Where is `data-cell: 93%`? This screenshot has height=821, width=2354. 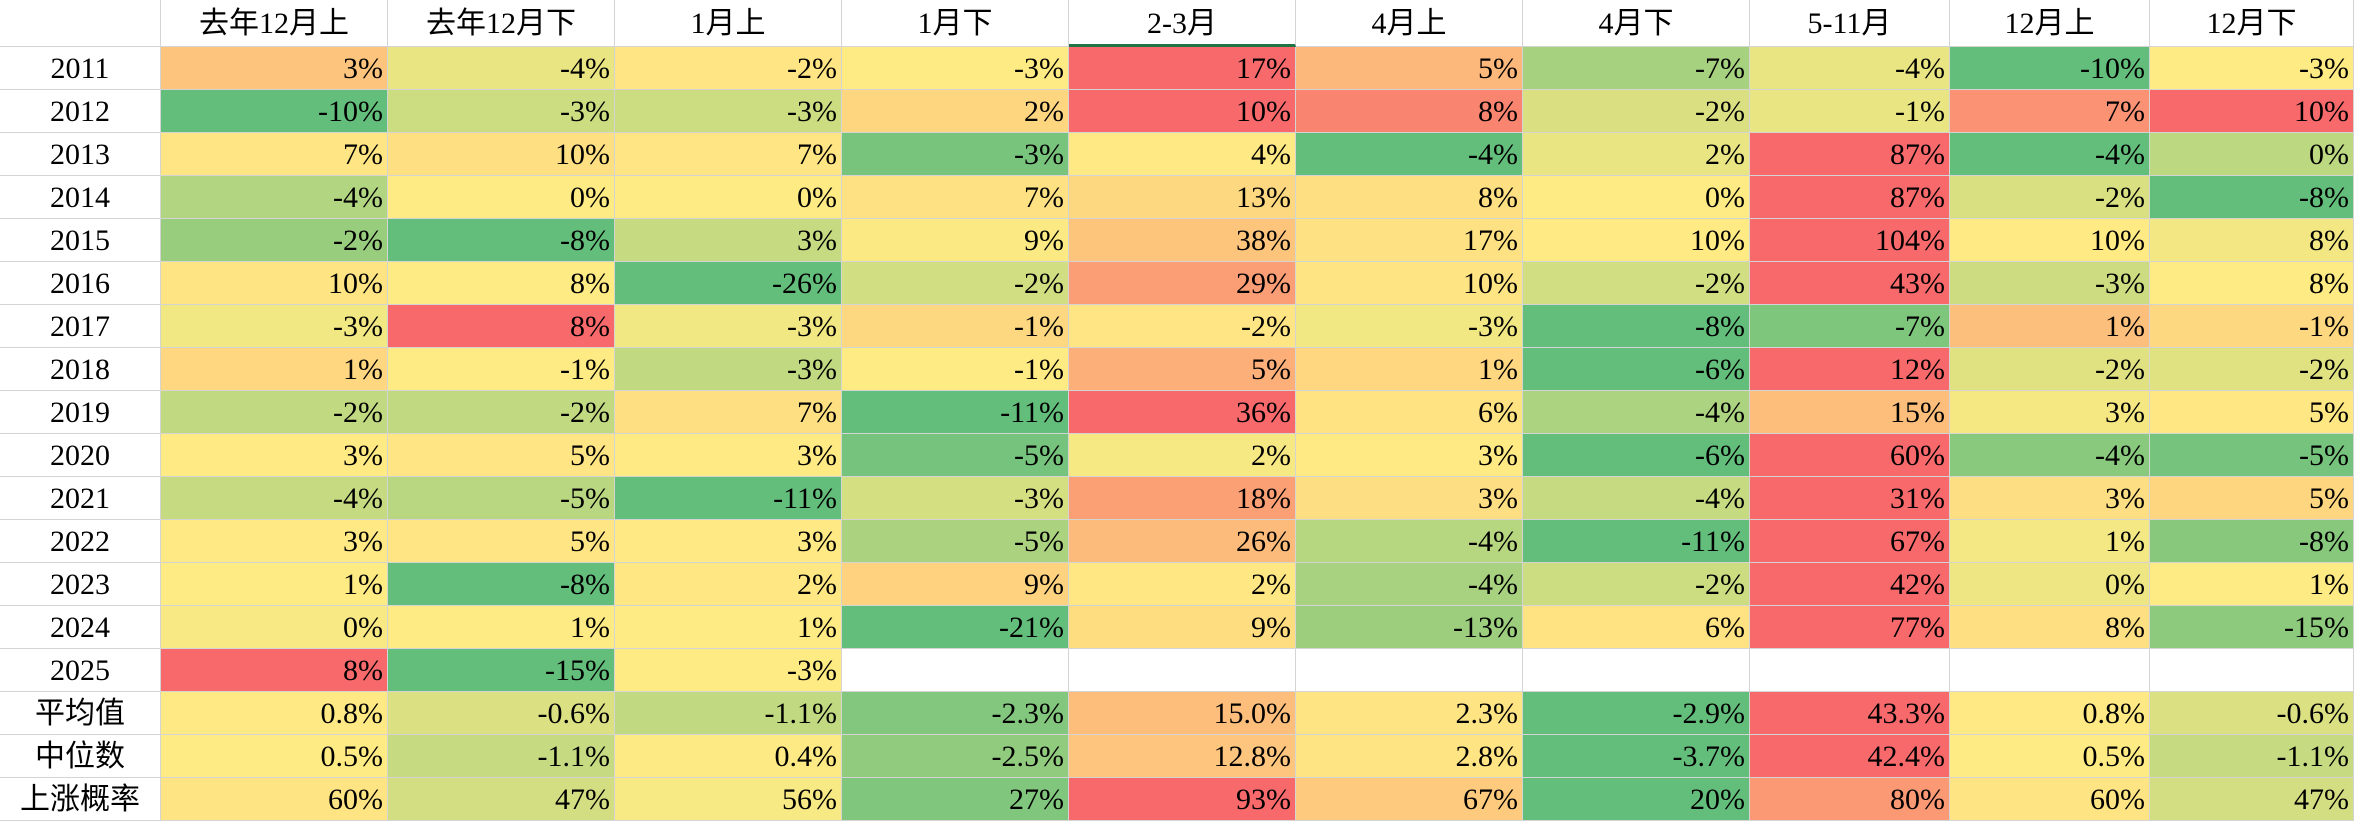 data-cell: 93% is located at coordinates (1182, 799).